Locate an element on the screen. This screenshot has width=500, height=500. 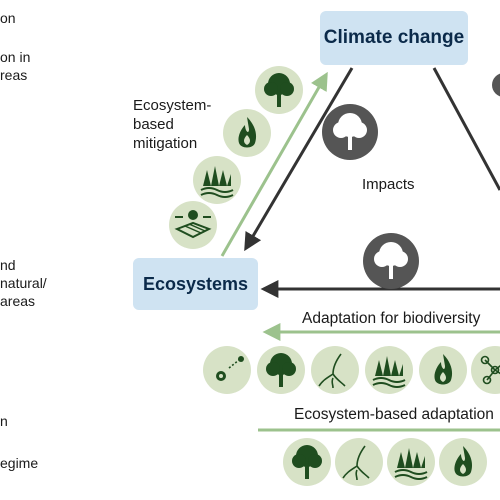
impact-icon-top is located at coordinates (350, 132).